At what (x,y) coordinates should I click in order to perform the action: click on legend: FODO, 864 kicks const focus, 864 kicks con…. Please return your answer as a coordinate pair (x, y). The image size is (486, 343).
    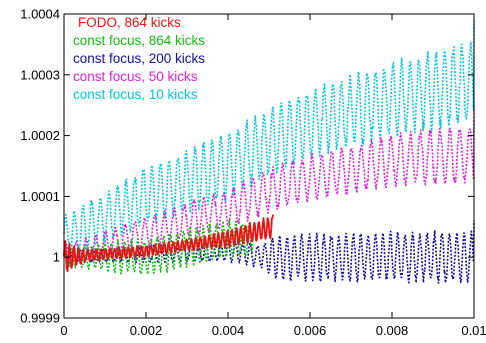
    Looking at the image, I should click on (139, 58).